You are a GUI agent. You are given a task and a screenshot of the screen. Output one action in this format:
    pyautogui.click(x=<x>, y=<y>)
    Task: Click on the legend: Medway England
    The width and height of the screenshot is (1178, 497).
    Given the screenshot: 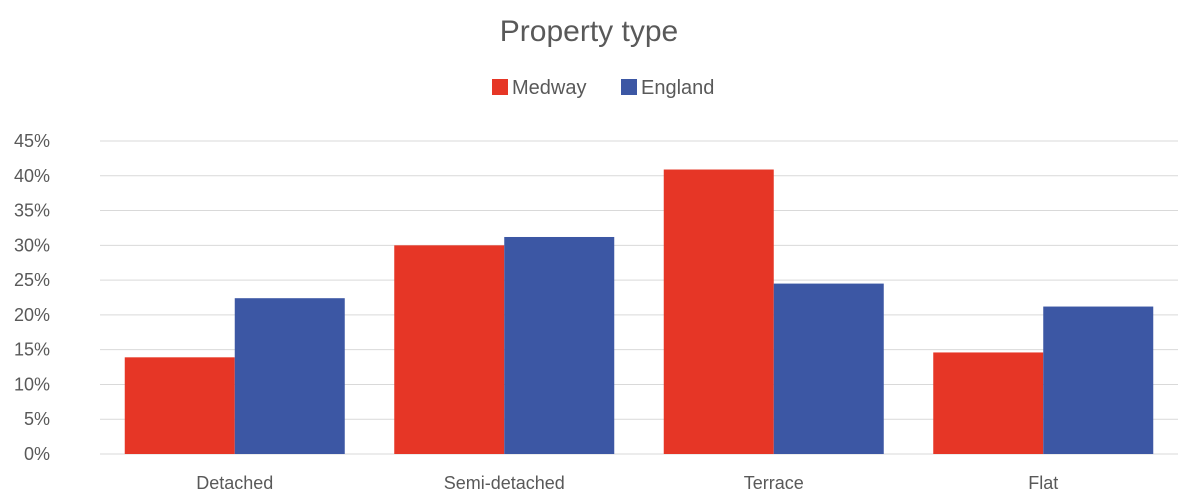 What is the action you would take?
    pyautogui.click(x=603, y=88)
    